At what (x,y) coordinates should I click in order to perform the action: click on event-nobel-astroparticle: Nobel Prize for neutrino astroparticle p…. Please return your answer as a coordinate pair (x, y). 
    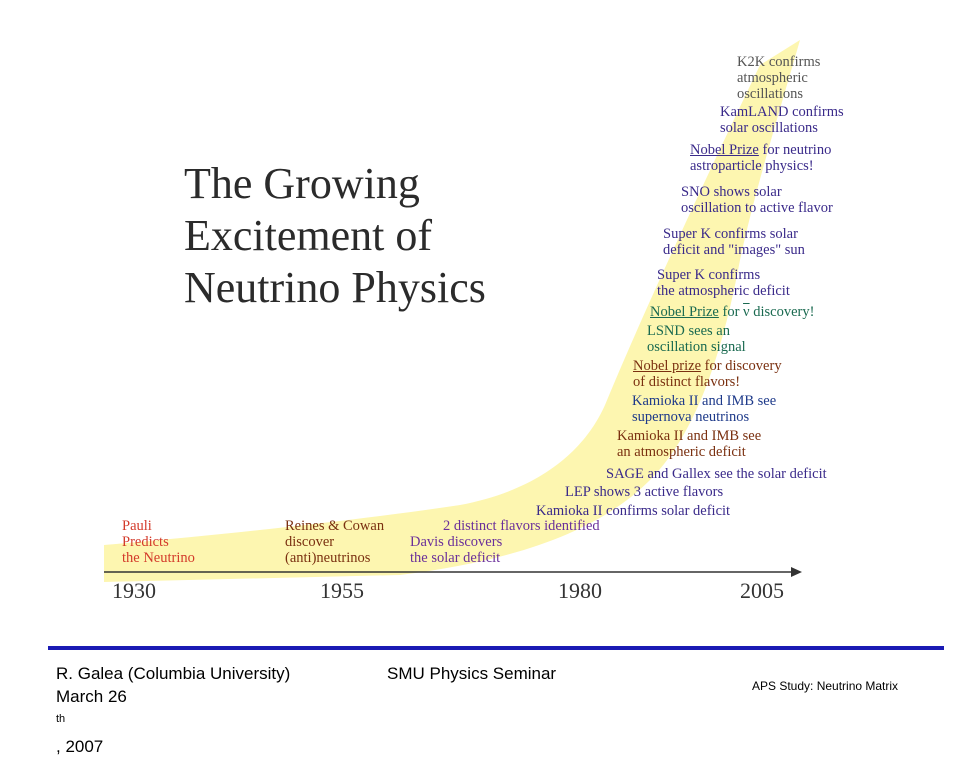
    Looking at the image, I should click on (761, 158).